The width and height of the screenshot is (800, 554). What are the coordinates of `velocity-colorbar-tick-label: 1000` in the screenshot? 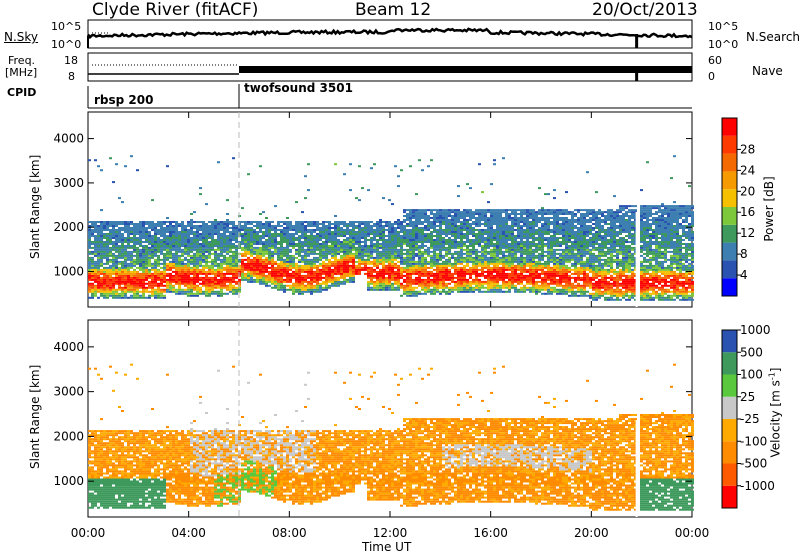 It's located at (755, 330).